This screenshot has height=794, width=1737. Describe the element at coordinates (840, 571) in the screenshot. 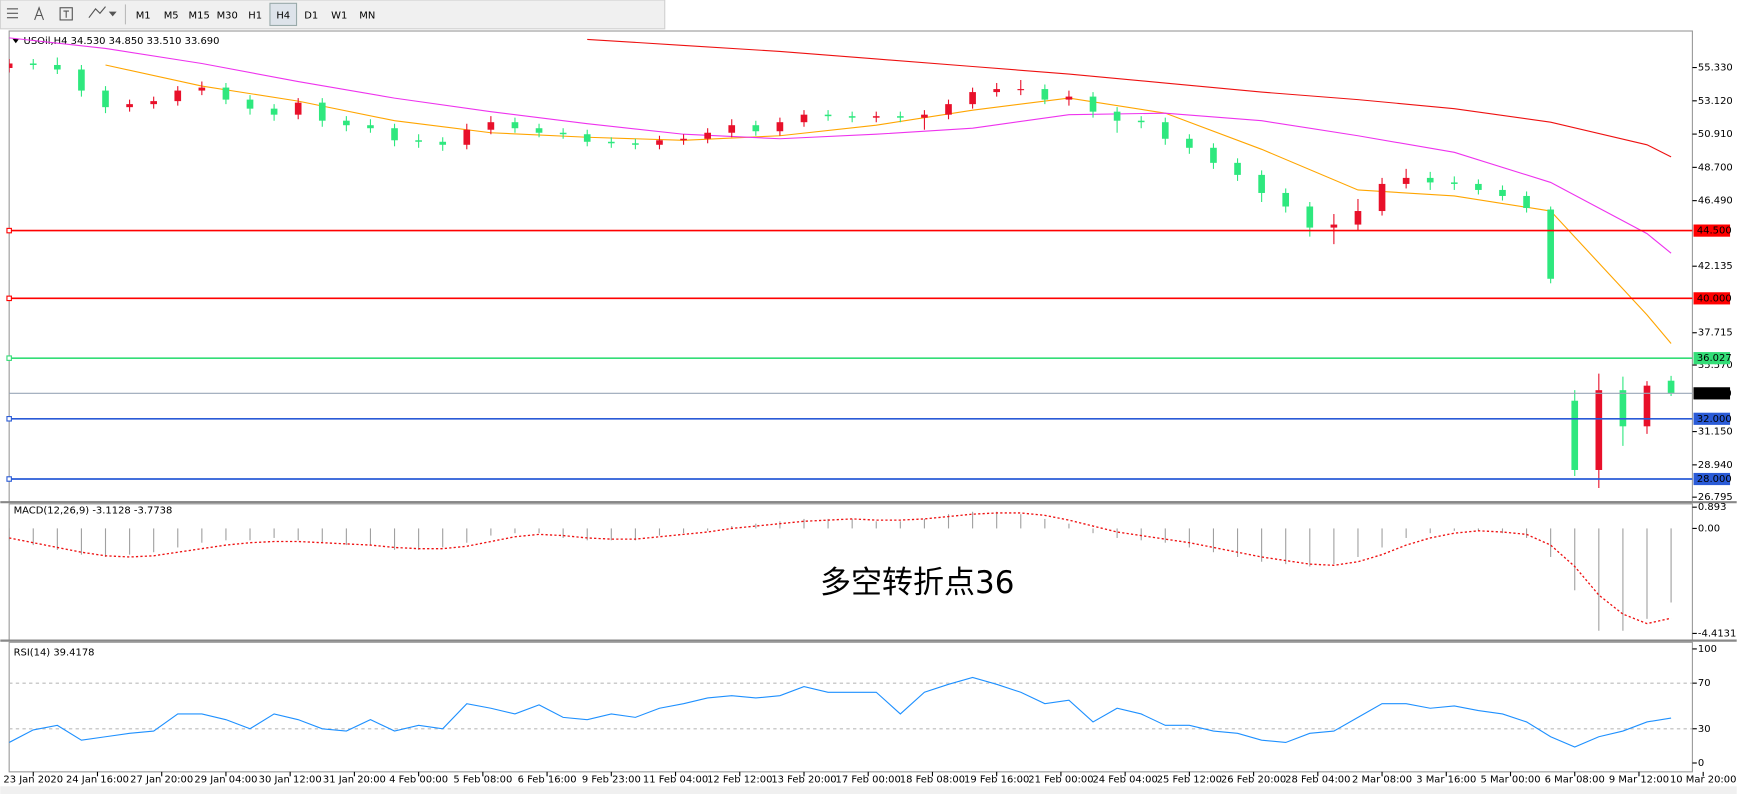

I see `plot-area` at that location.